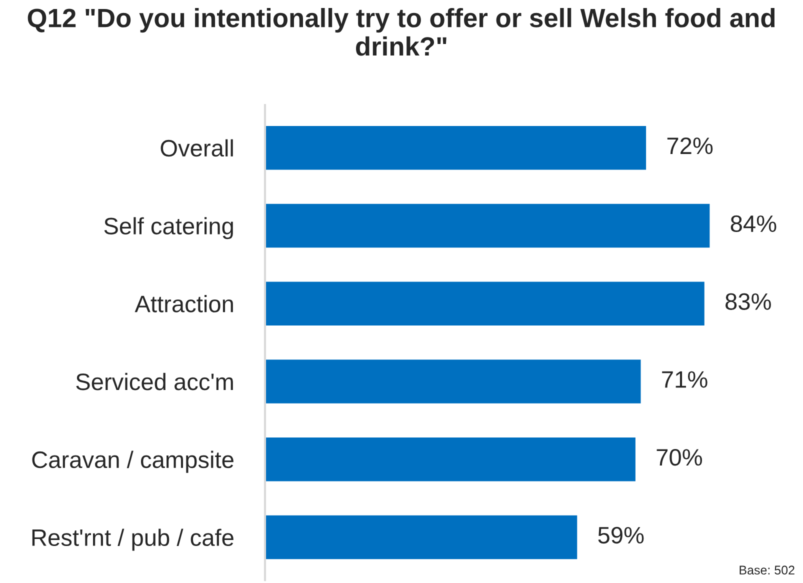 This screenshot has width=803, height=583. Describe the element at coordinates (767, 570) in the screenshot. I see `text: Base: 502` at that location.